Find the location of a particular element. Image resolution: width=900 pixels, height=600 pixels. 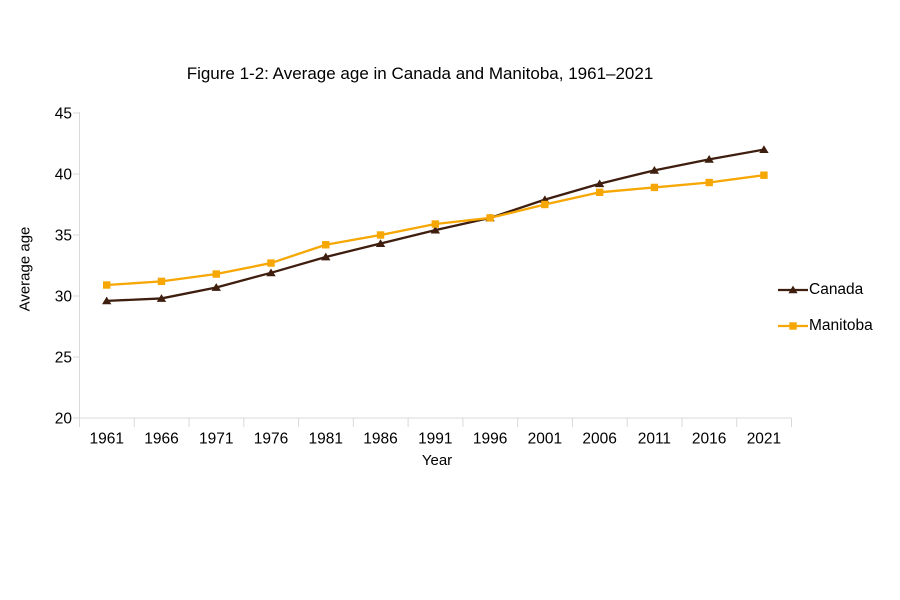

x-tick-label: 2001 is located at coordinates (545, 439).